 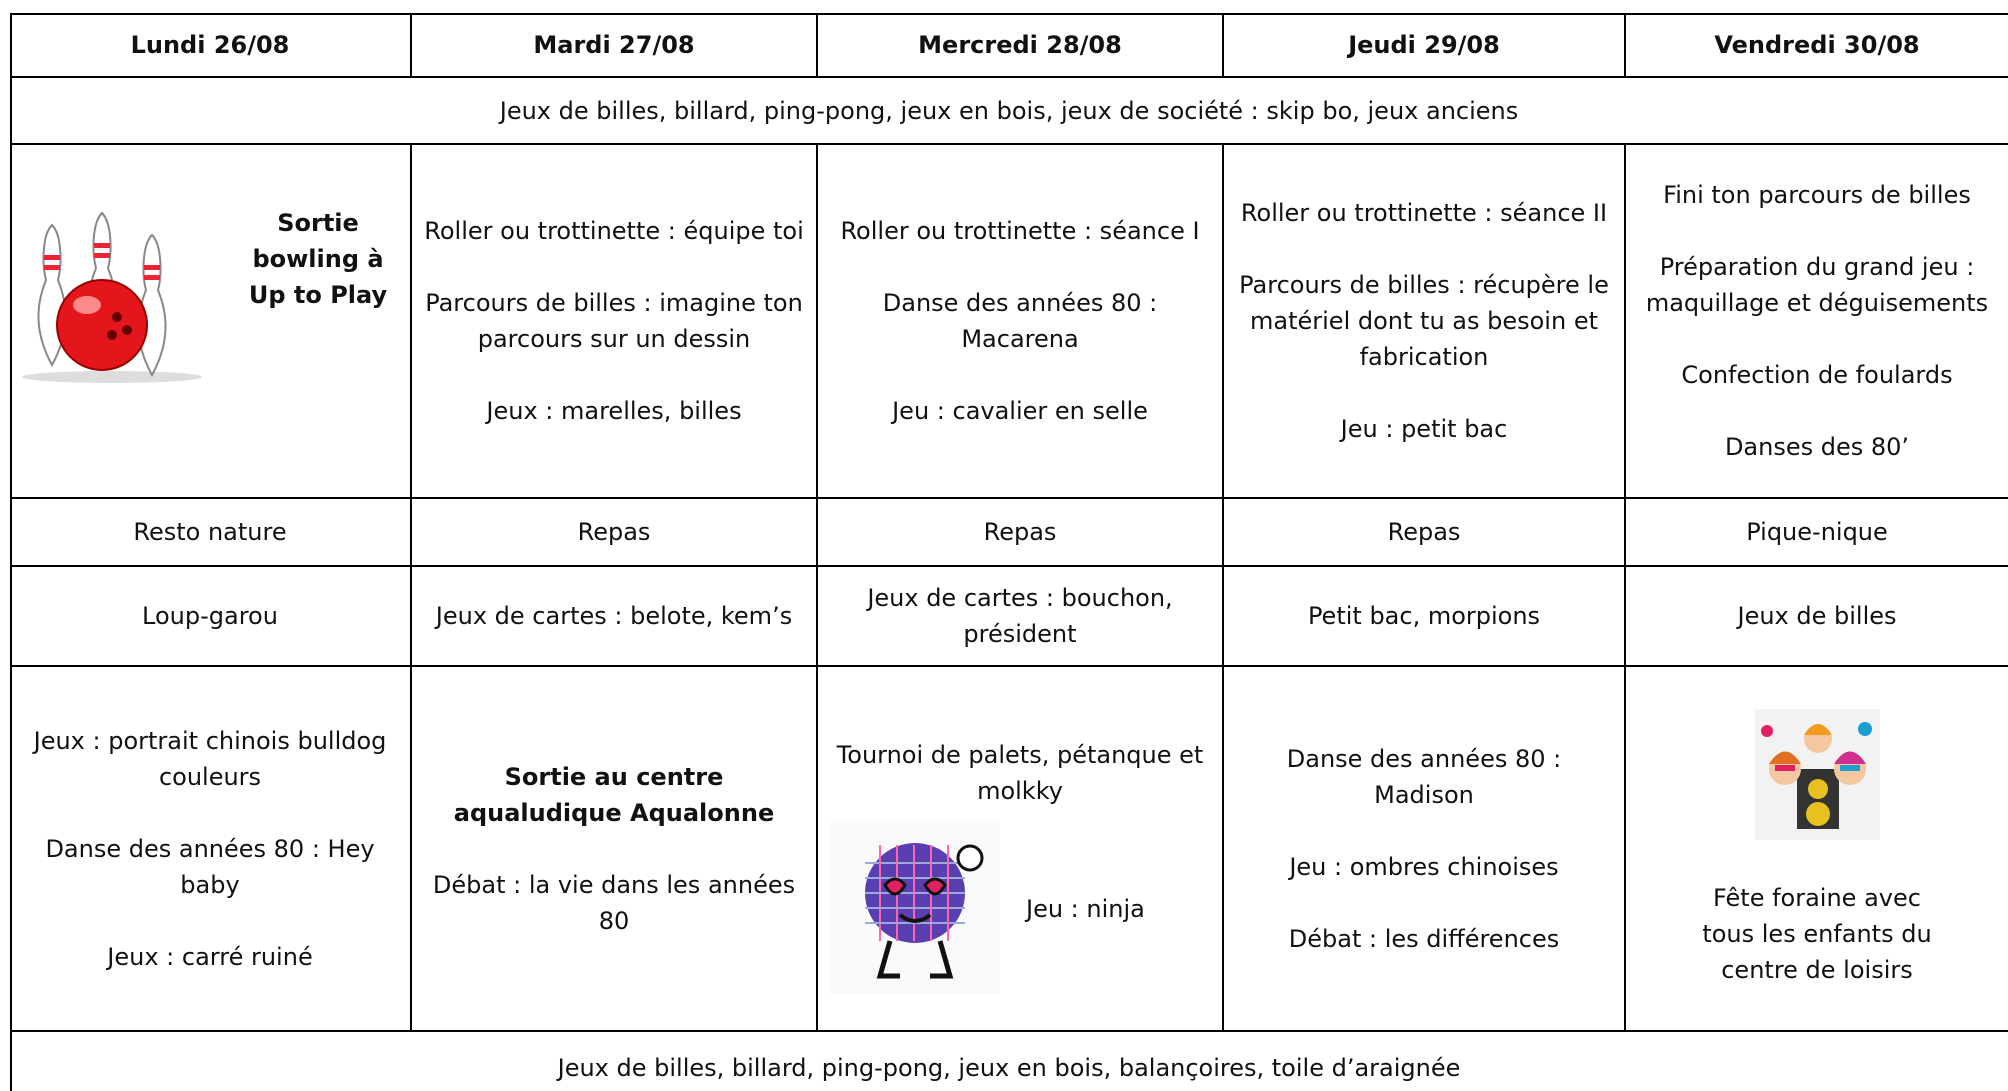 I want to click on activity-text: Jeux de billes, so click(x=1817, y=616).